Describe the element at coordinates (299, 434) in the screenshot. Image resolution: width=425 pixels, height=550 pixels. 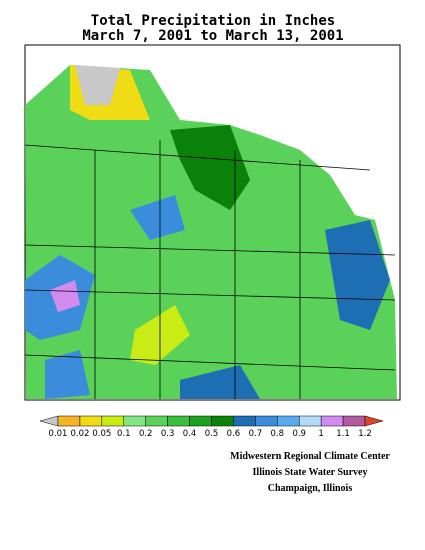
I see `colorbar-label: 0.9` at that location.